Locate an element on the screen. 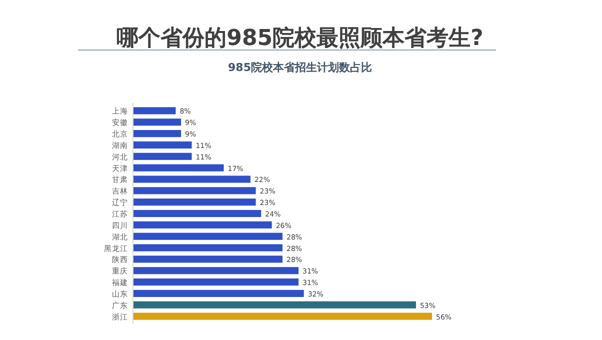 The height and width of the screenshot is (340, 602). chart-title: 哪个省份的985院校最照顾本省考生? is located at coordinates (300, 38).